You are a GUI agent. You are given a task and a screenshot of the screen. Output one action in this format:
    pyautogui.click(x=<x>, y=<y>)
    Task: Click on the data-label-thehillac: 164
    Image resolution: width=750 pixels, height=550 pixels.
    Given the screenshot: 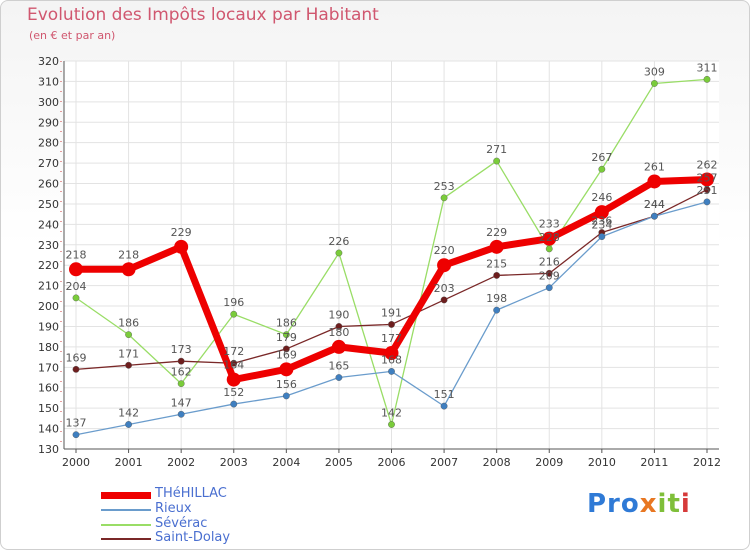 What is the action you would take?
    pyautogui.click(x=233, y=365)
    